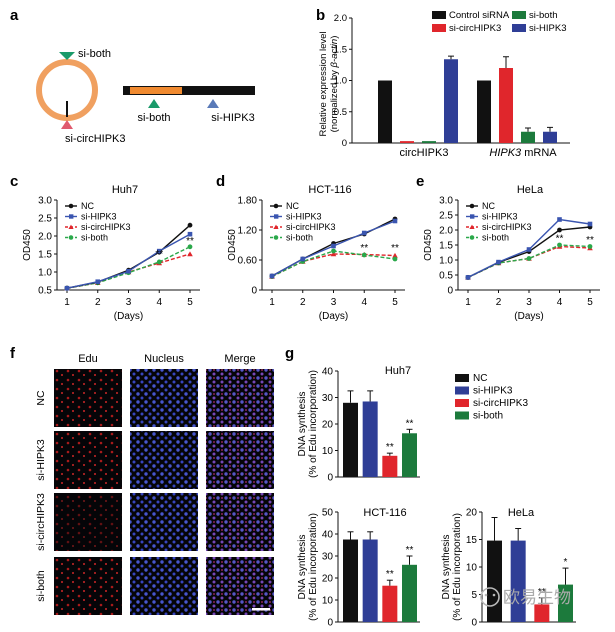 The width and height of the screenshot is (615, 632). I want to click on b-ylabel-line1: Relative expression level, so click(323, 83).